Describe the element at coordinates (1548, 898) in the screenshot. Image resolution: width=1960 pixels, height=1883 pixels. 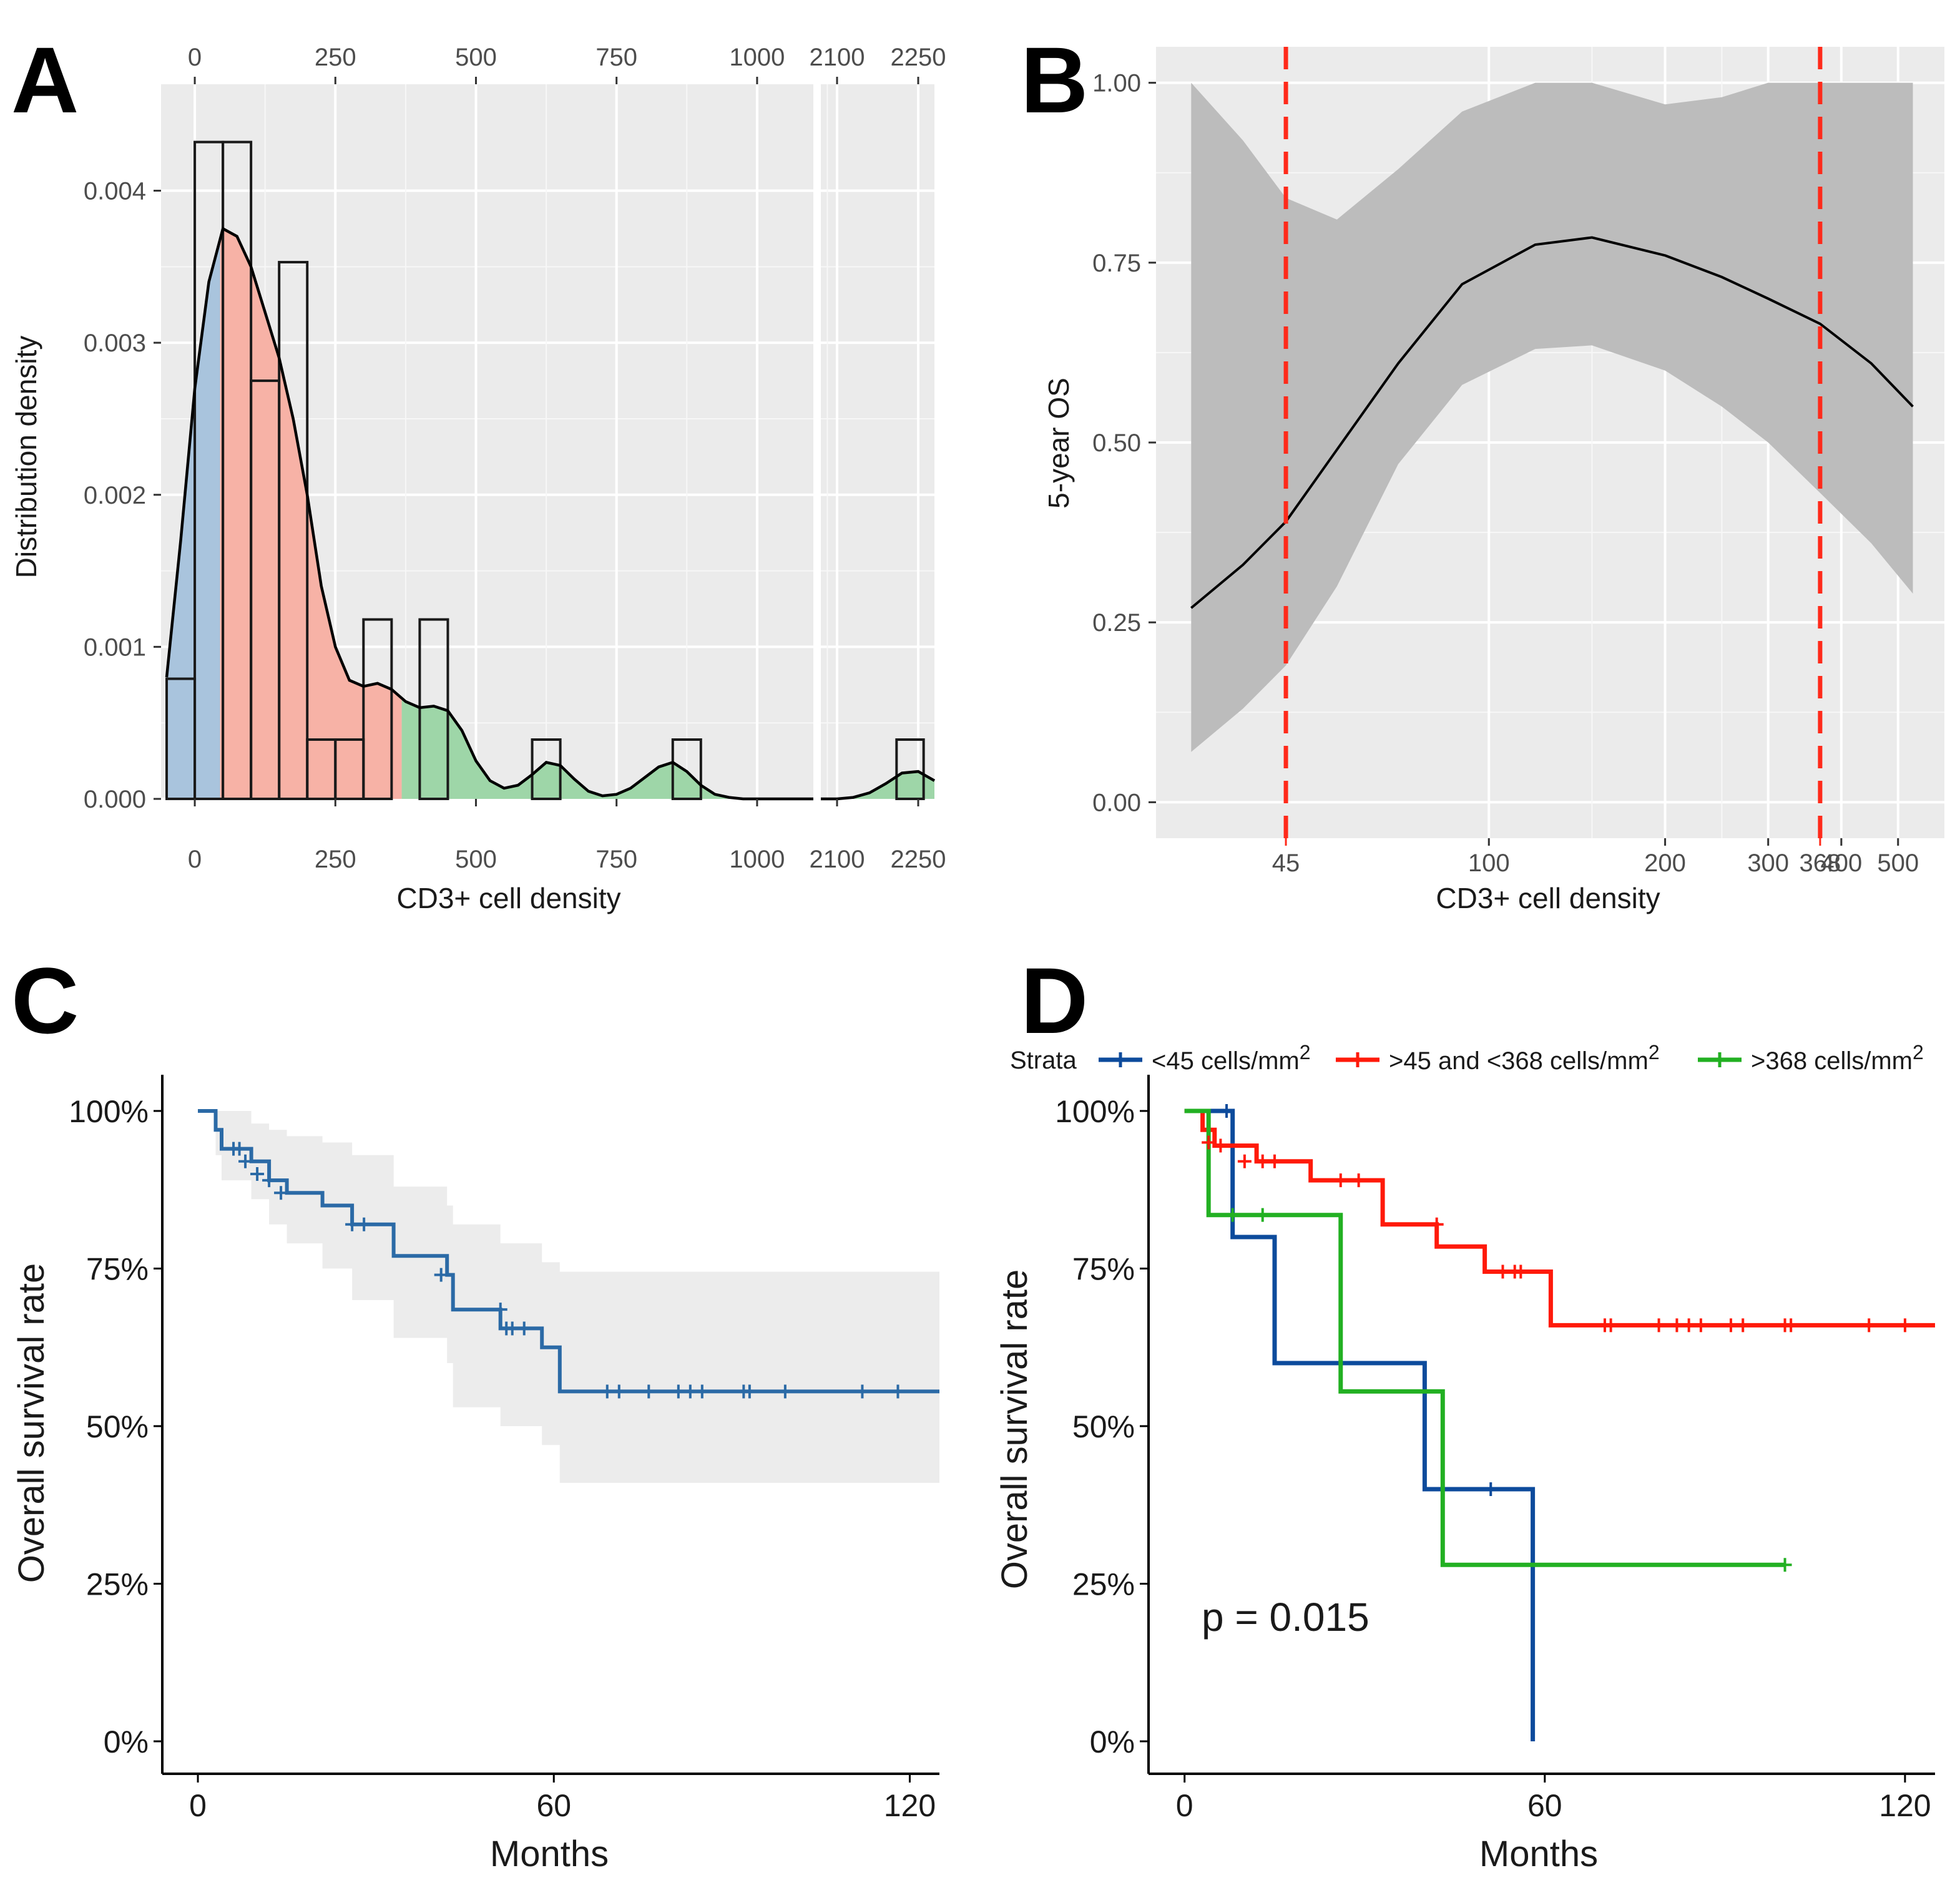
I see `panel-b-x-axis-label: CD3+ cell density` at that location.